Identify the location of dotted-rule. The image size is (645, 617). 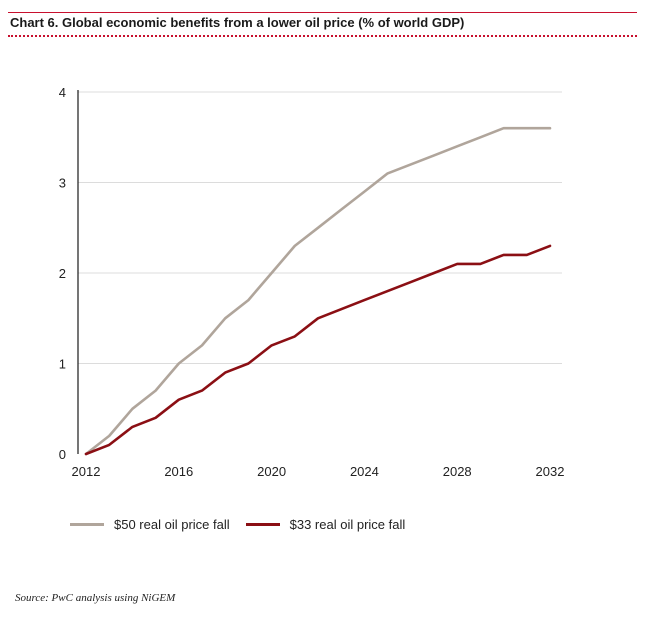
(322, 36).